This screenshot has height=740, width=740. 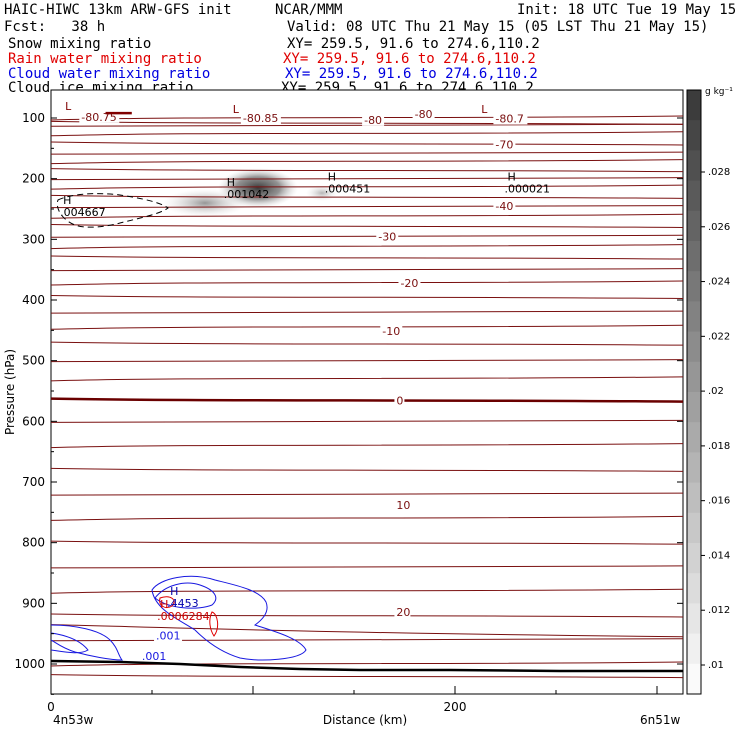 I want to click on field-label-snow: Snow mixing ratio, so click(x=80, y=44).